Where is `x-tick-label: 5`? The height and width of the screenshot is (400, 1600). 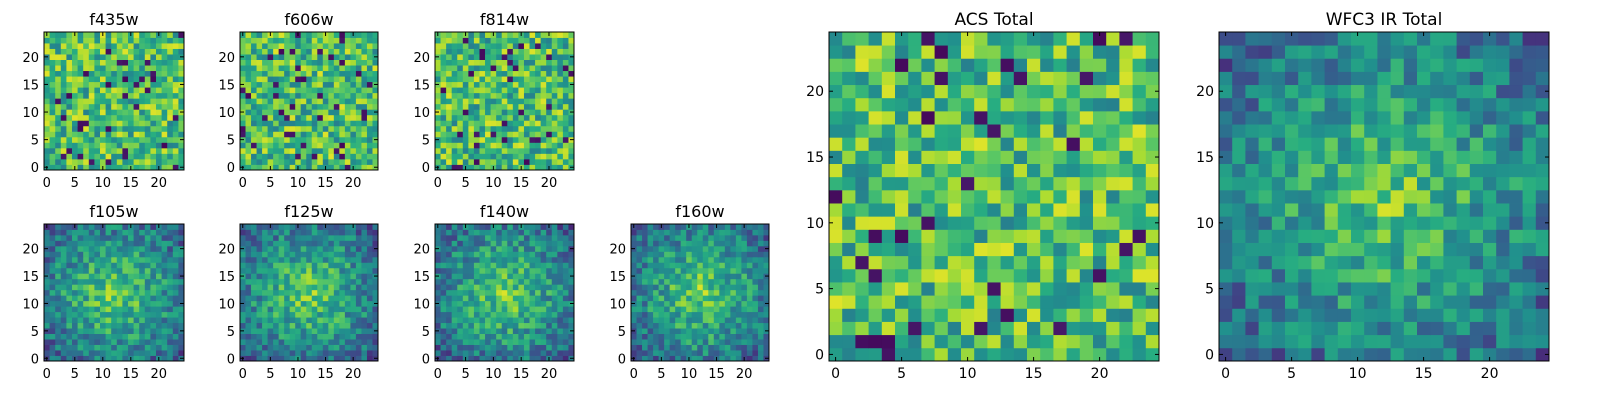 x-tick-label: 5 is located at coordinates (270, 183).